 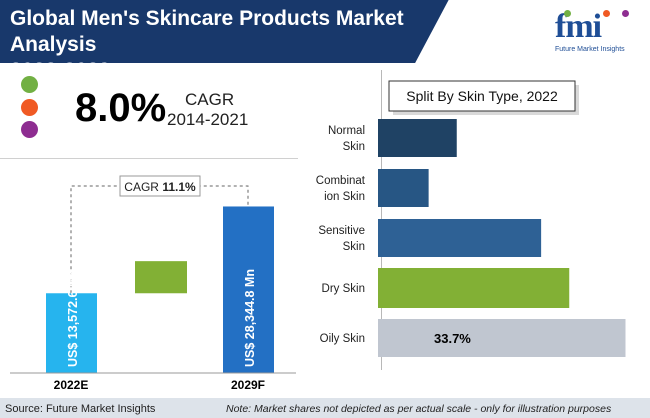 What do you see at coordinates (502, 338) in the screenshot?
I see `bar-oily-skin` at bounding box center [502, 338].